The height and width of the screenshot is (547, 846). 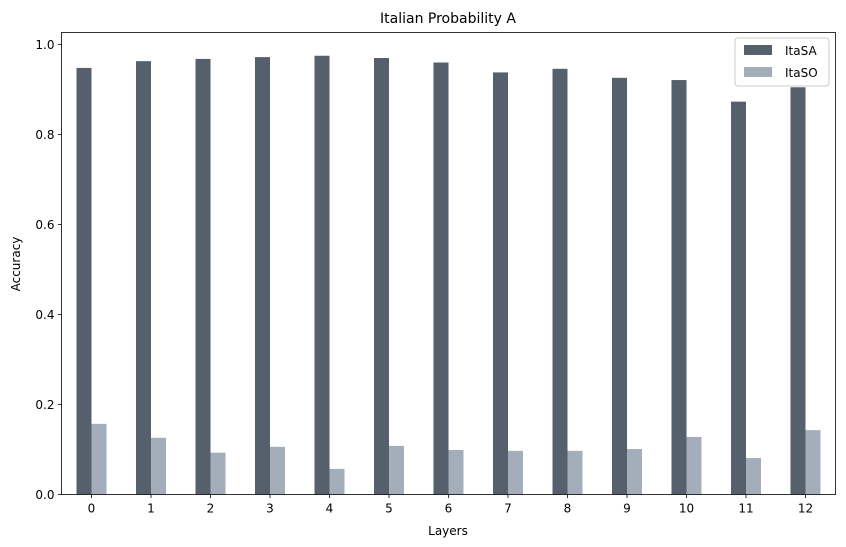 What do you see at coordinates (48, 270) in the screenshot?
I see `y-axis: 0.0 0.2 0.4 0.6 0.8 1.0` at bounding box center [48, 270].